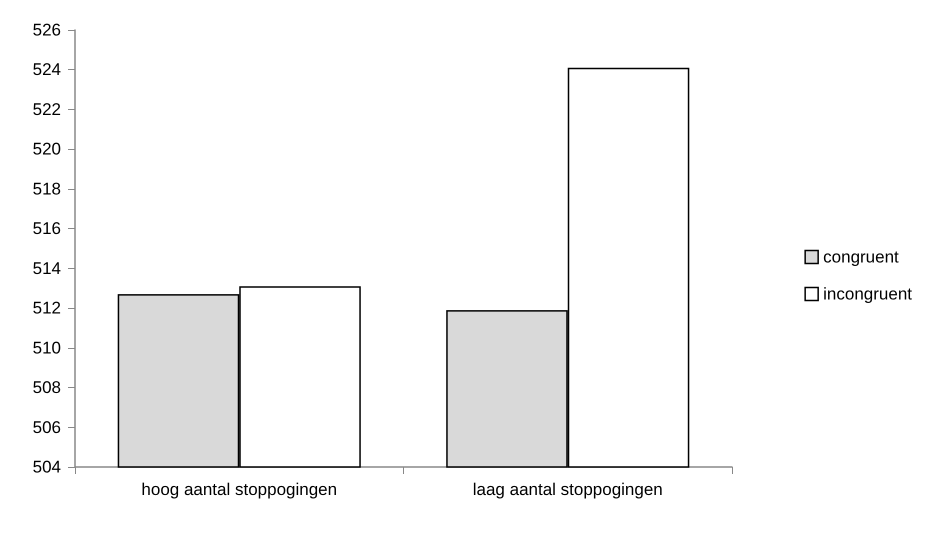 This screenshot has width=930, height=551. Describe the element at coordinates (46, 149) in the screenshot. I see `y-tick-label: 520` at that location.